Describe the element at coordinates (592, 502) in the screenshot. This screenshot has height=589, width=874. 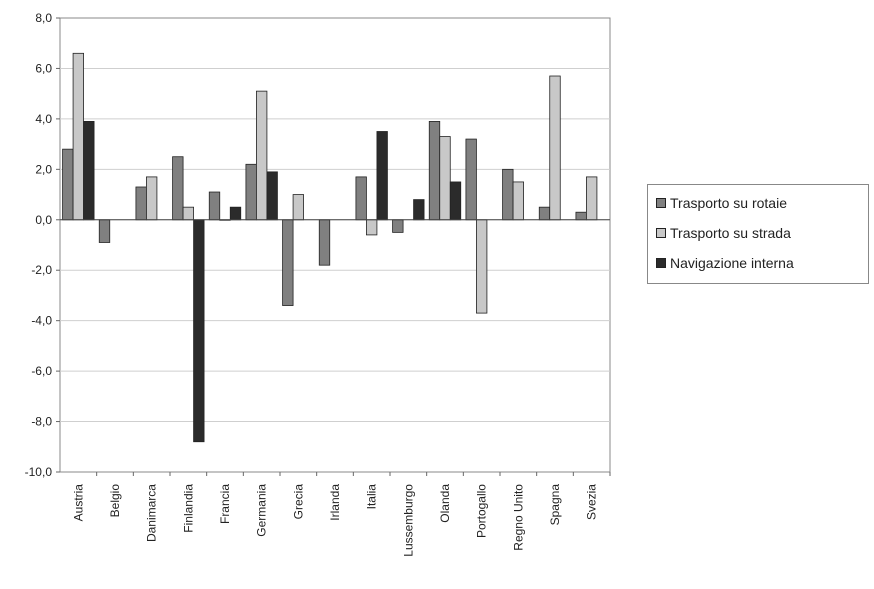
I see `category-label: Svezia` at that location.